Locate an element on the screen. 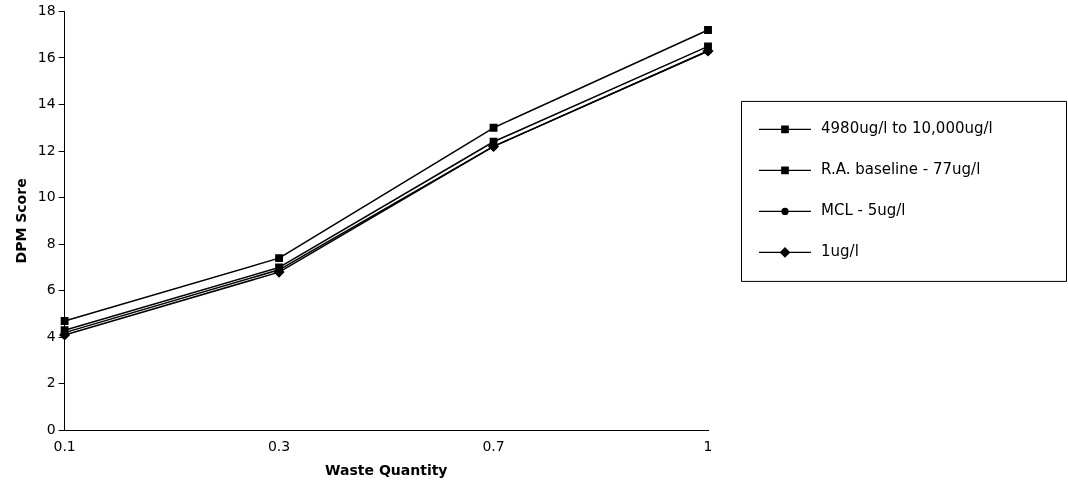  y-tick-label: 8 is located at coordinates (51, 242).